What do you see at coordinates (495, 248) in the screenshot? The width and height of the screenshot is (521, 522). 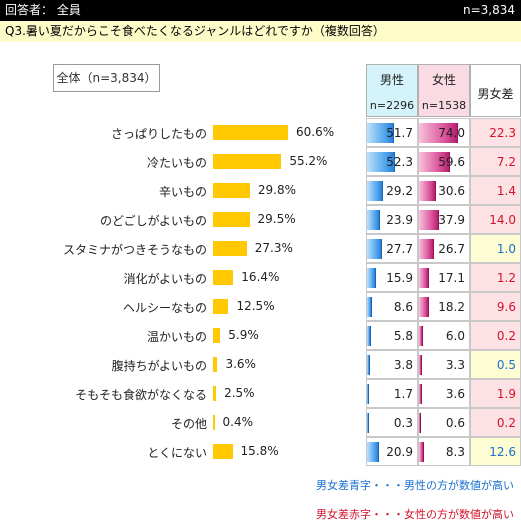 I see `diff-cell: 1.0` at bounding box center [495, 248].